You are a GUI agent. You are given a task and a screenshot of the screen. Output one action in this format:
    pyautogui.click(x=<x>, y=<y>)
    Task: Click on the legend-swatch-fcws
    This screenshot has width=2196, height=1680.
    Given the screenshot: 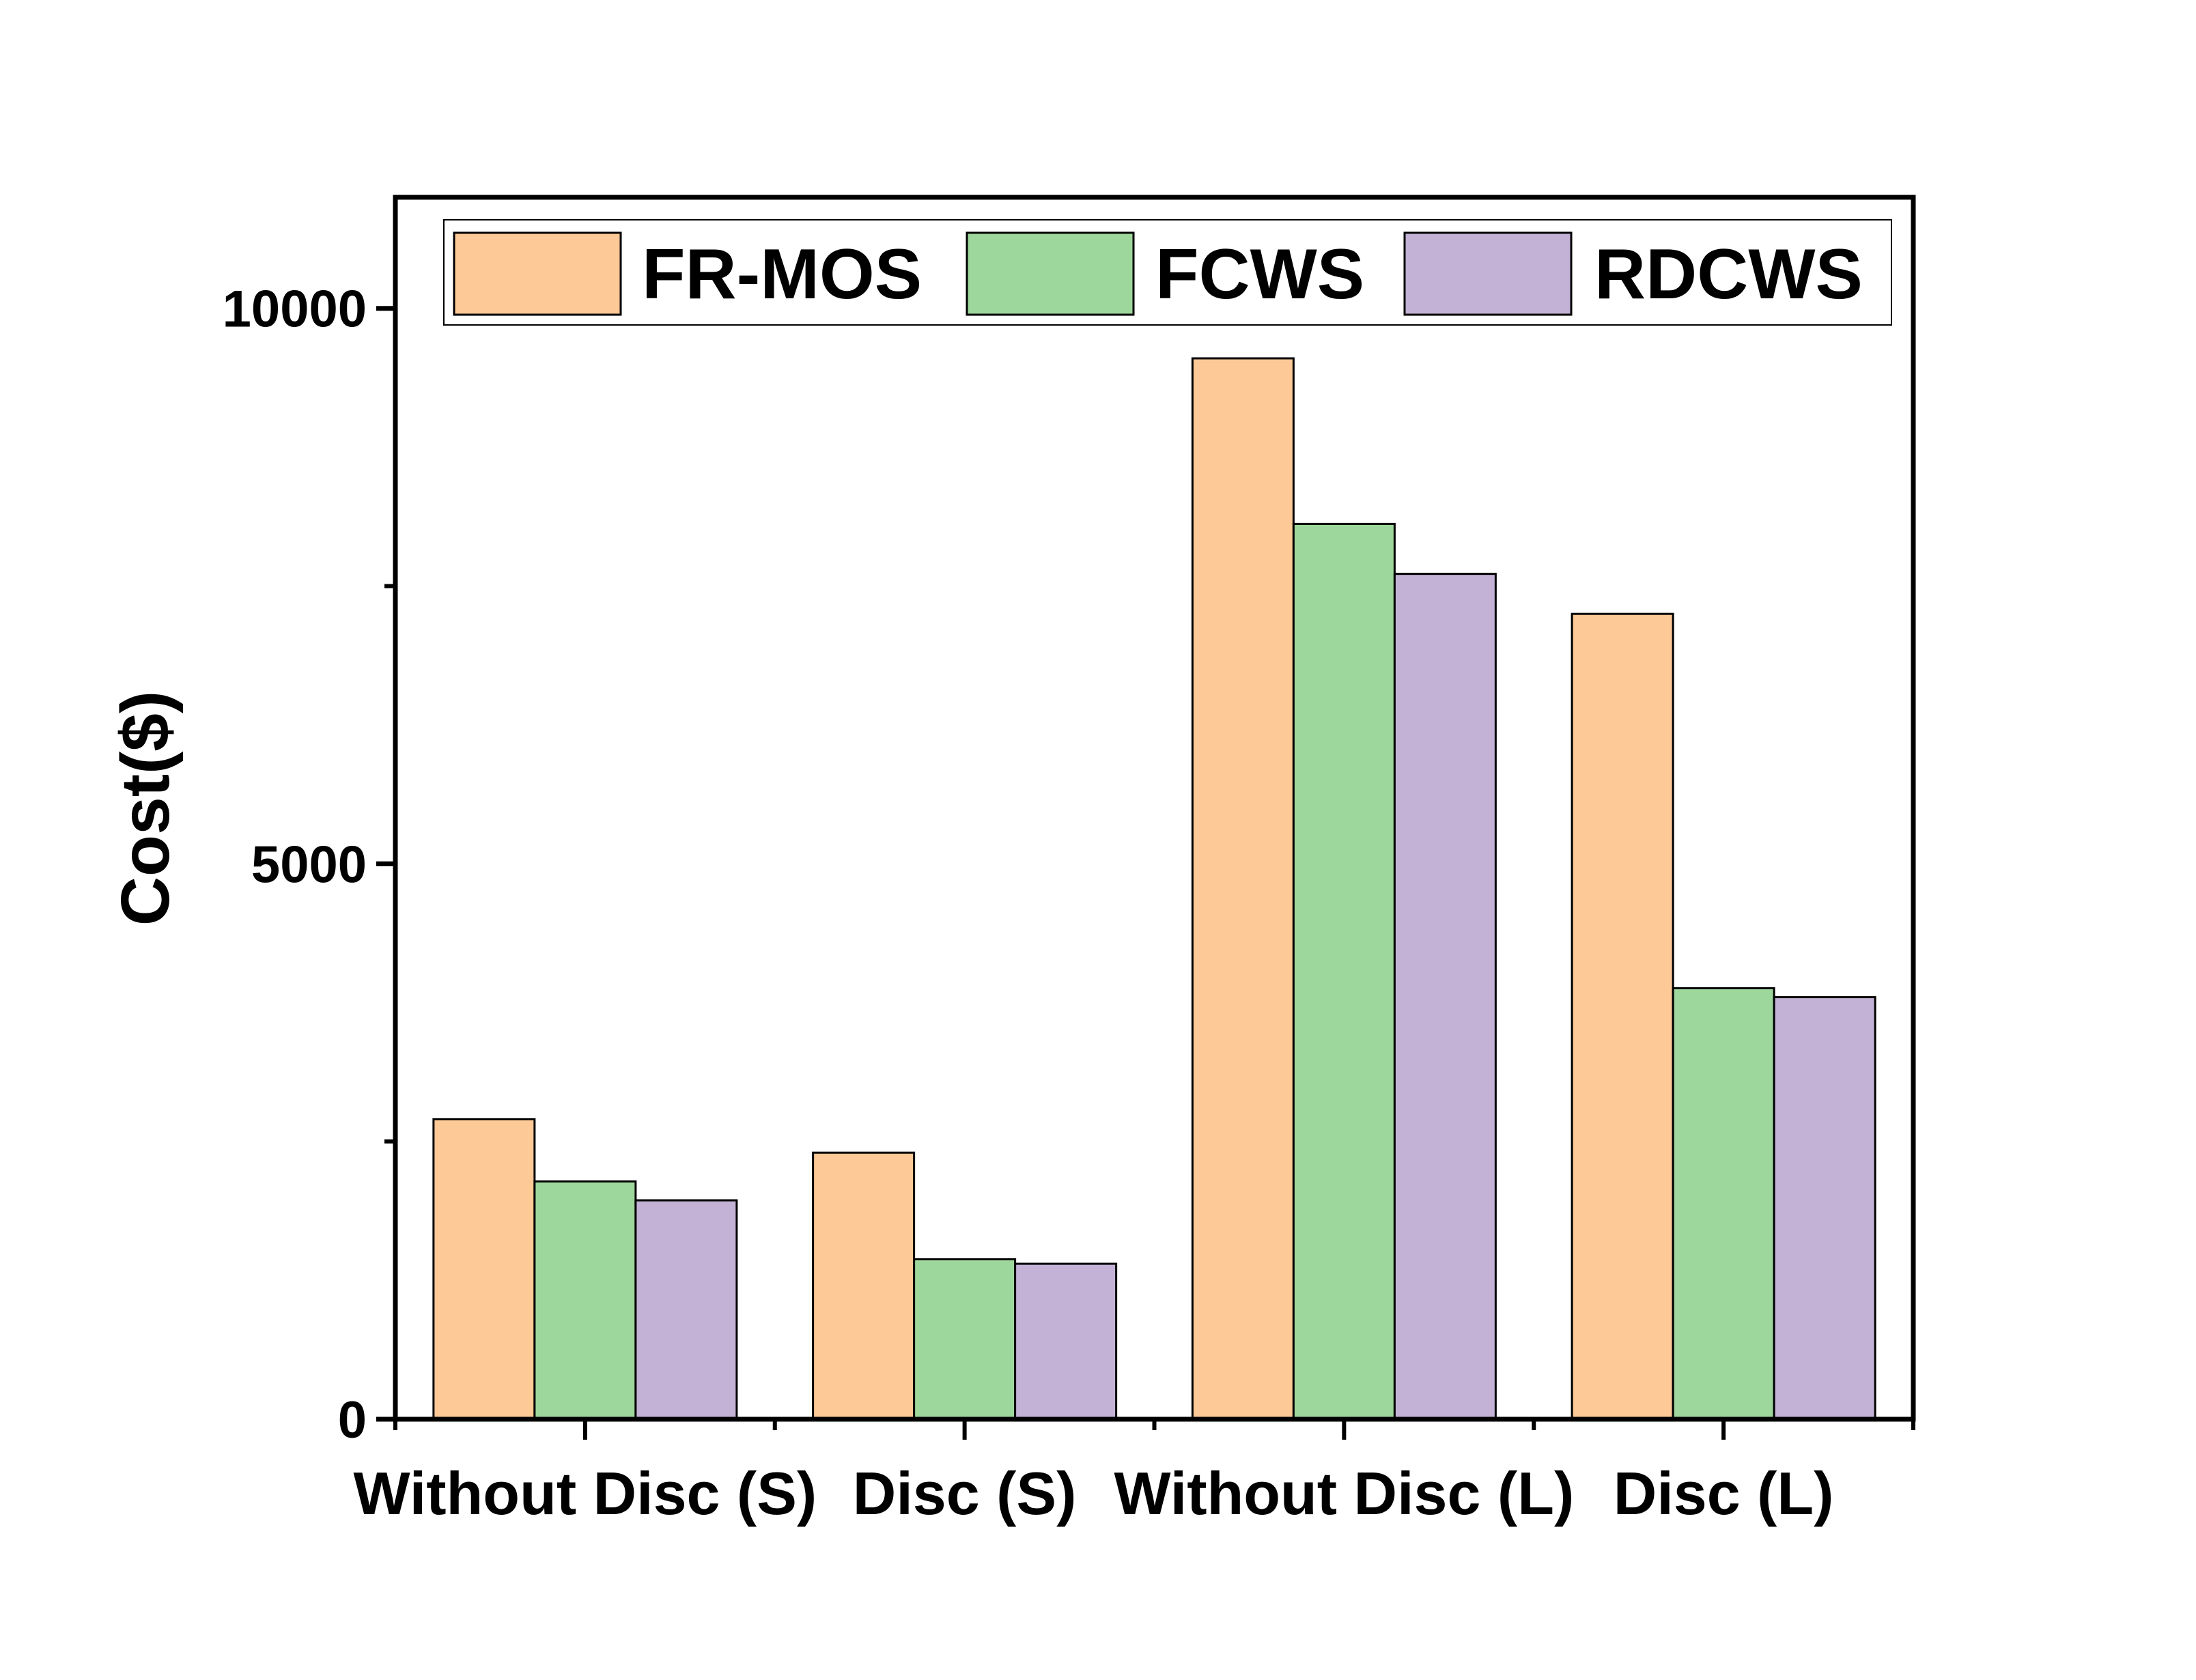 What is the action you would take?
    pyautogui.click(x=1050, y=273)
    